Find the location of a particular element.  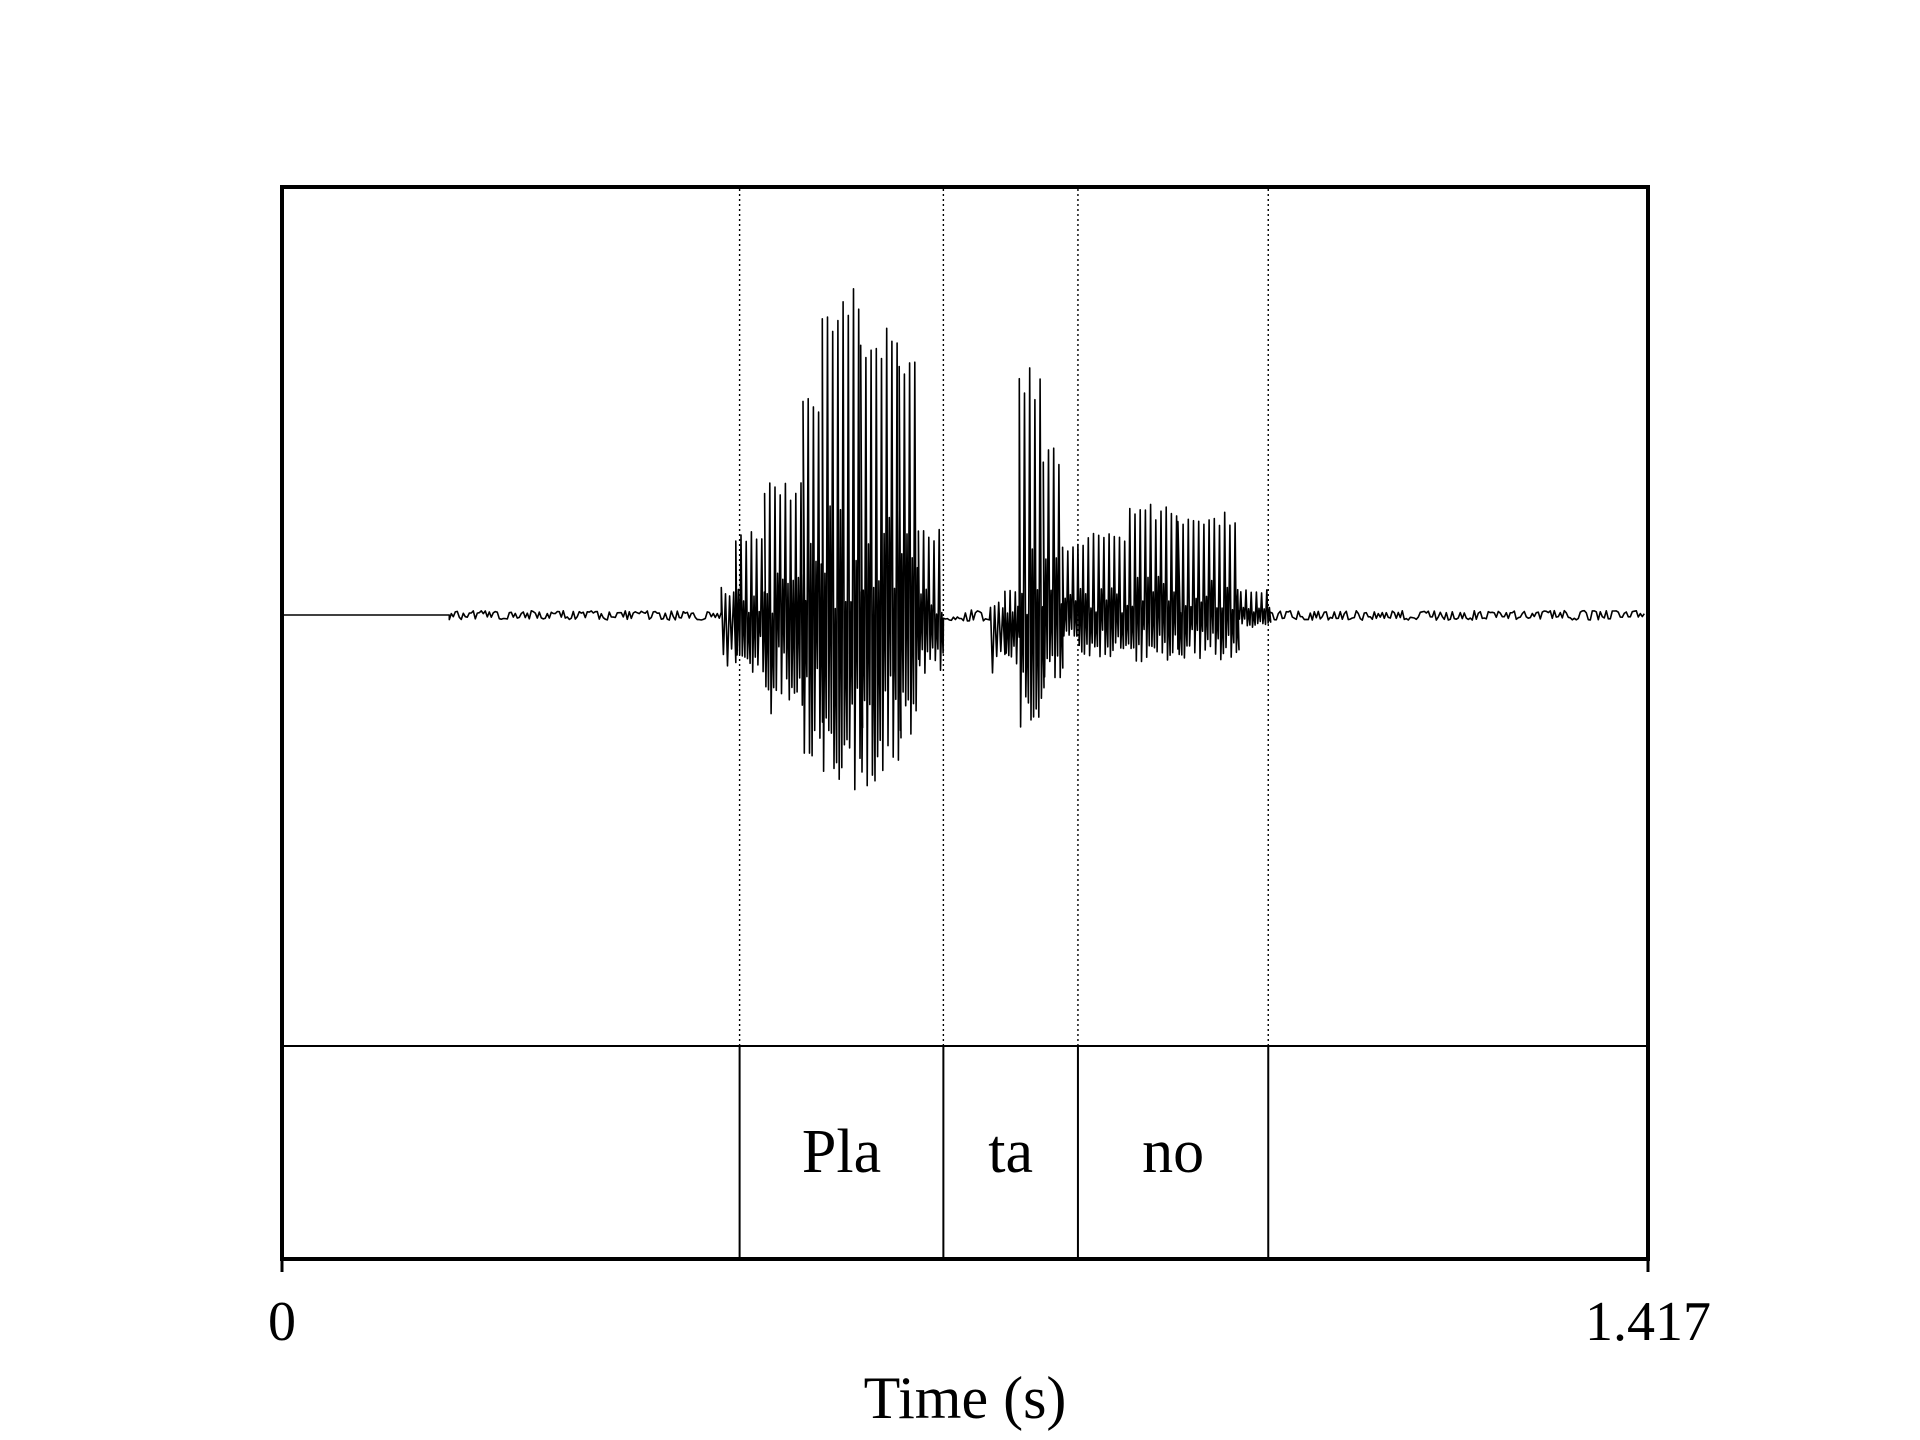

annotation-tier: Pla ta no is located at coordinates (965, 1151).